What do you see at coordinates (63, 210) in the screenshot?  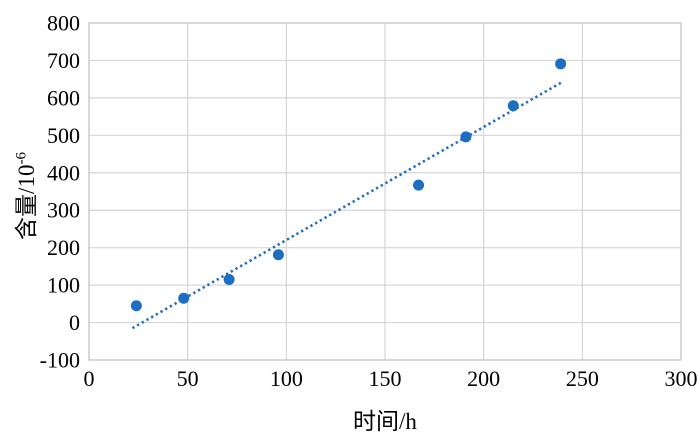 I see `y-tick-label: 300` at bounding box center [63, 210].